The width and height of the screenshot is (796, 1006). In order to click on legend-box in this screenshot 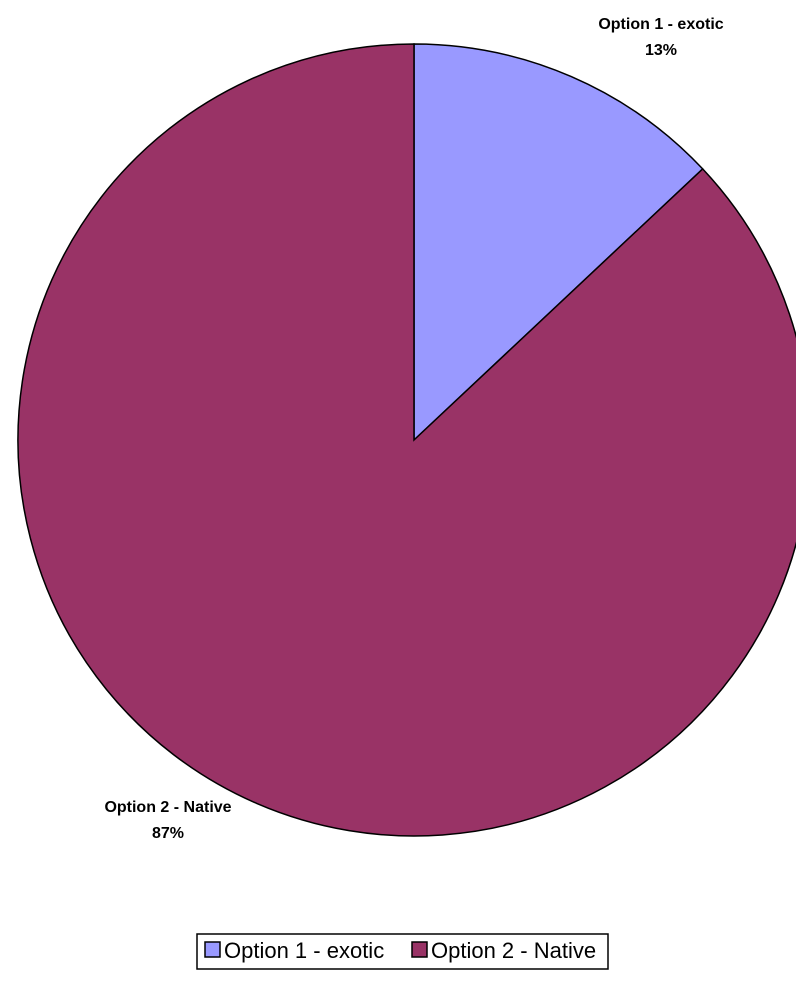, I will do `click(402, 951)`.